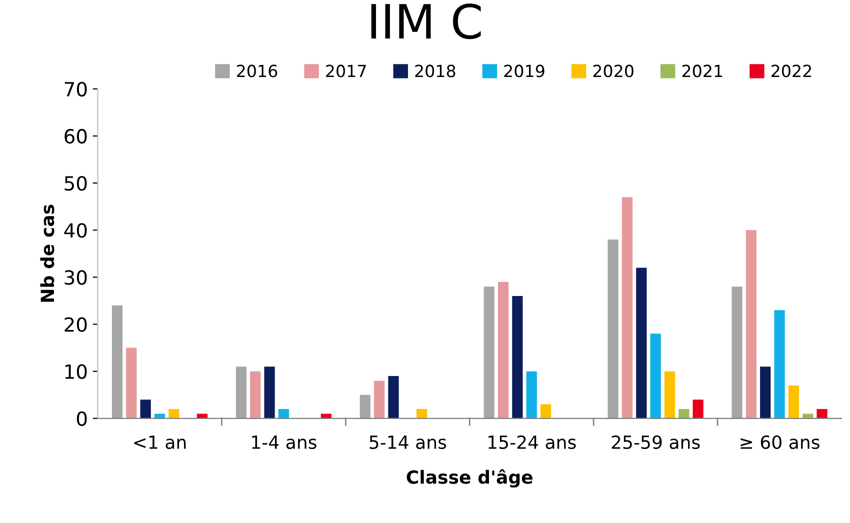 The width and height of the screenshot is (850, 523). Describe the element at coordinates (257, 71) in the screenshot. I see `legend-label: 2016` at that location.